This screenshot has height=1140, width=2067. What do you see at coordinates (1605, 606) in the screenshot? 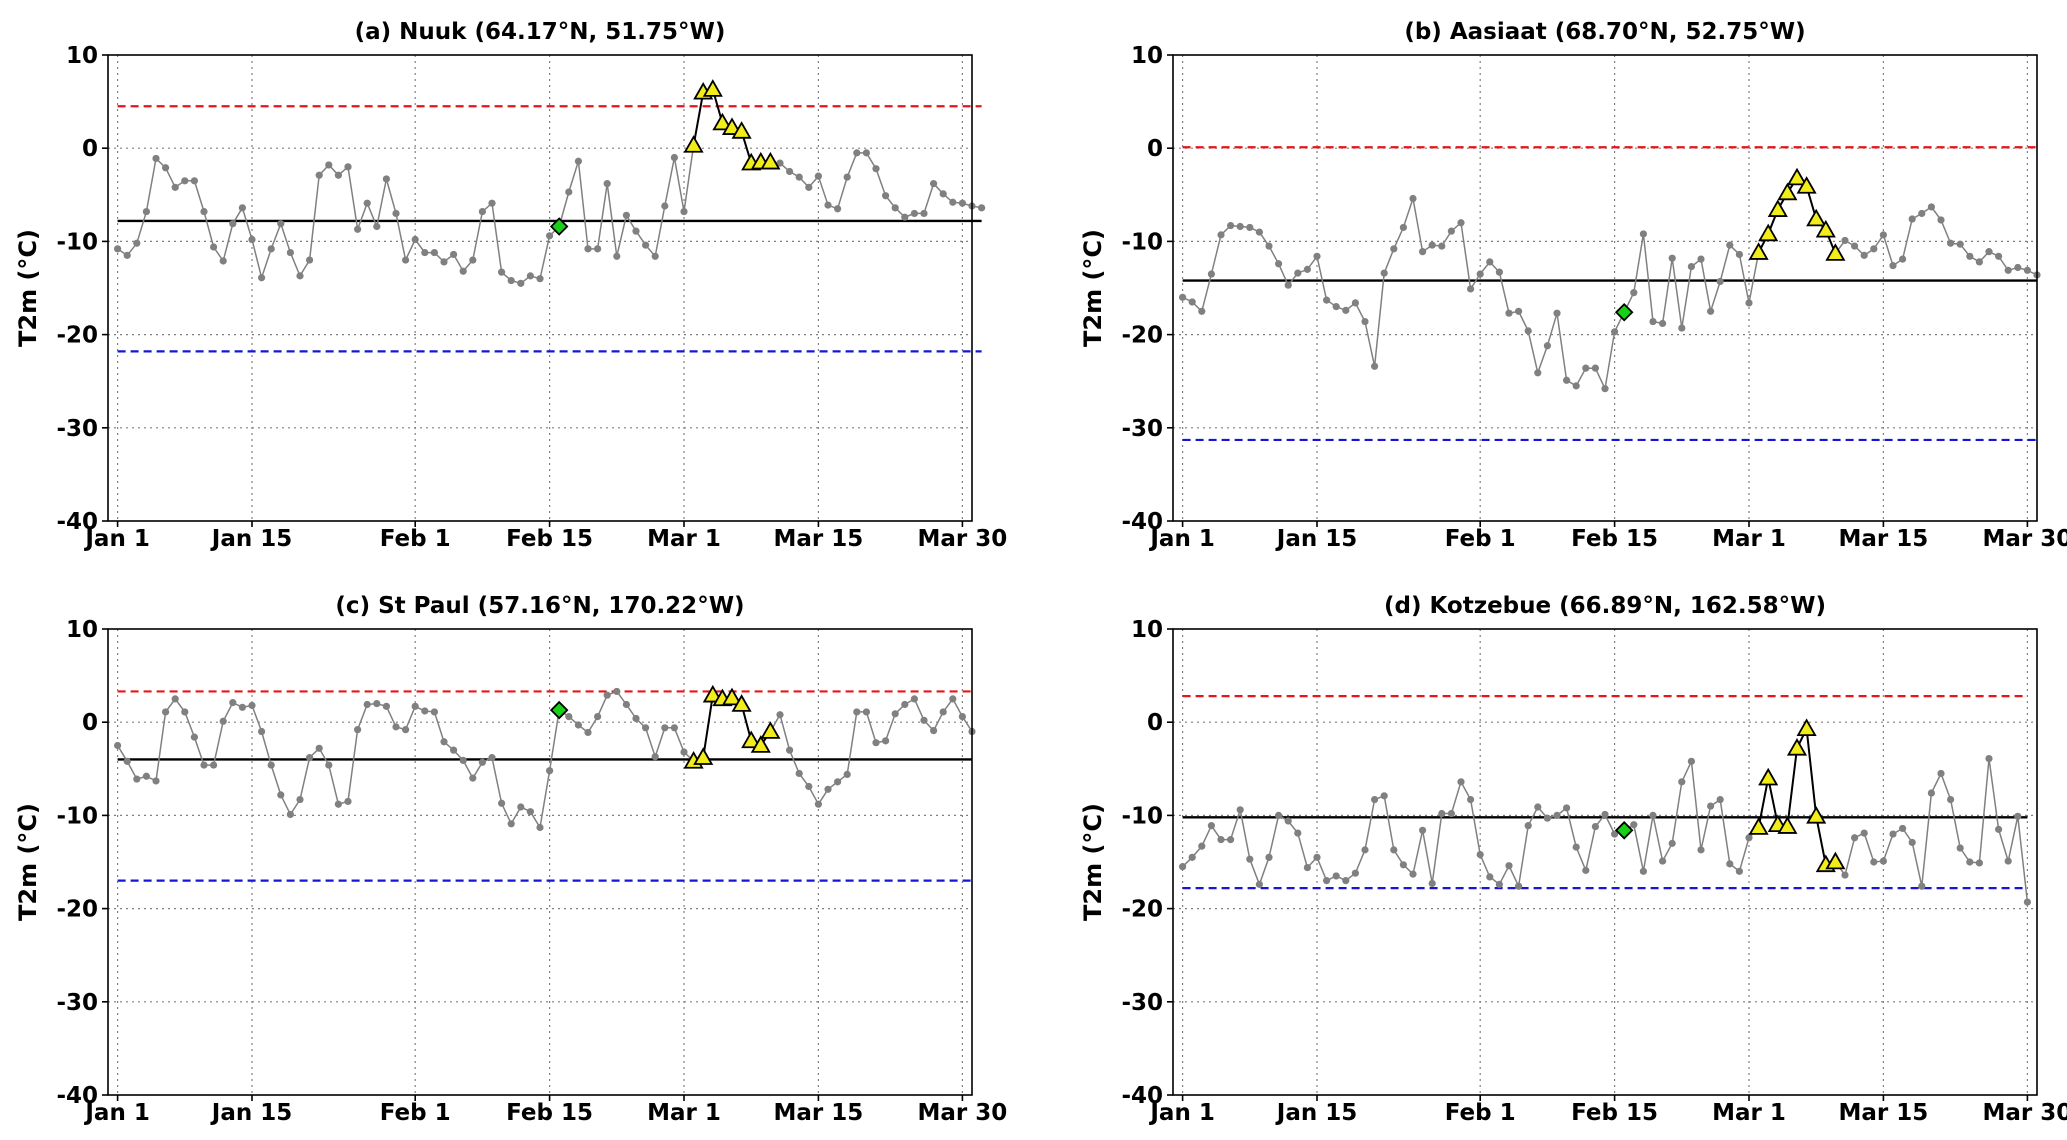
I see `chart-title: (d) Kotzebue (66.89°N, 162.58°W)` at bounding box center [1605, 606].